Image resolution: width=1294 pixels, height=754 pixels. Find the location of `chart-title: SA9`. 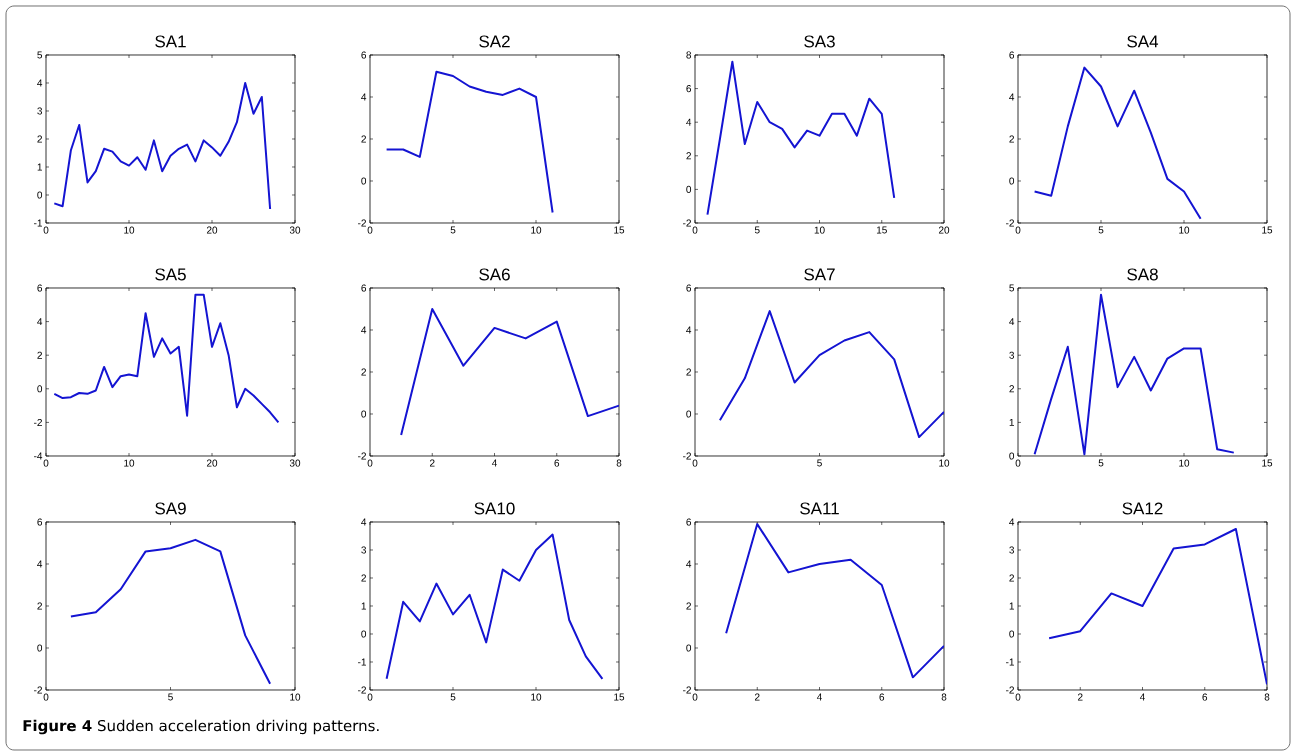

chart-title: SA9 is located at coordinates (170, 508).